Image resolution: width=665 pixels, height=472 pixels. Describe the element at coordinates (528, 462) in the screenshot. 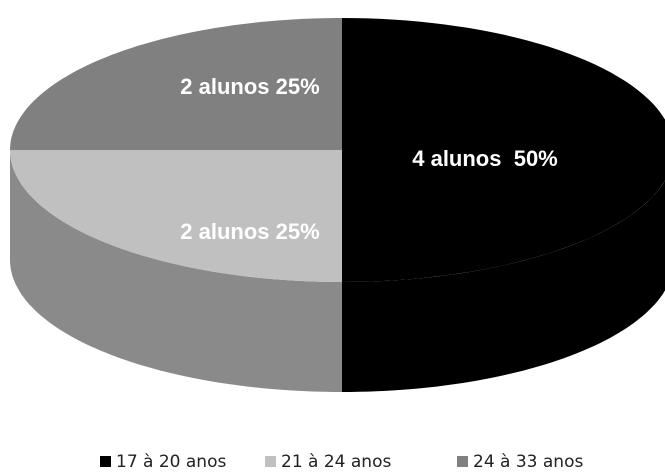

I see `legend-label: 24 à 33 anos` at that location.